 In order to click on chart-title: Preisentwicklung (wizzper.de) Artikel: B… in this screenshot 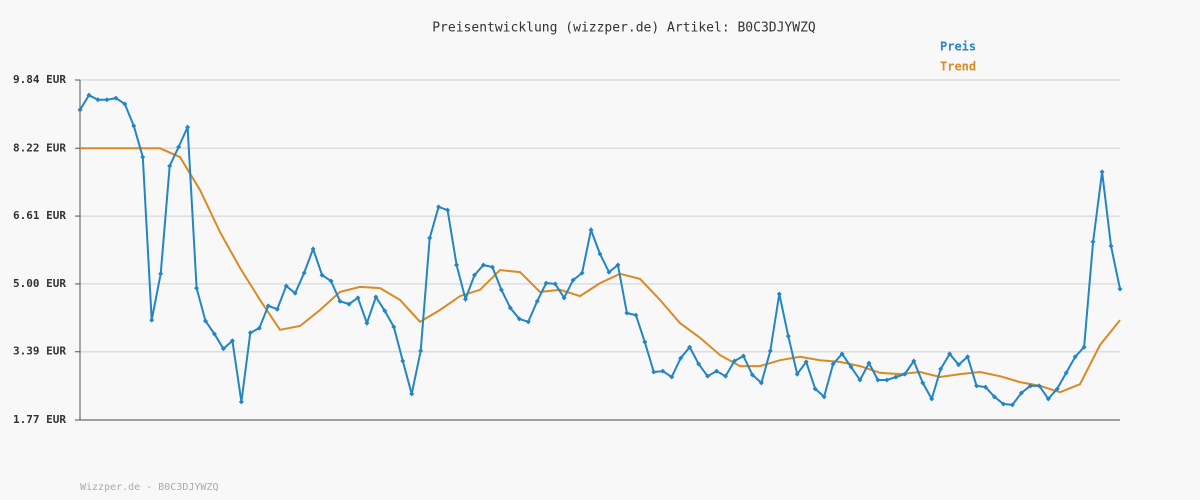, I will do `click(624, 28)`.